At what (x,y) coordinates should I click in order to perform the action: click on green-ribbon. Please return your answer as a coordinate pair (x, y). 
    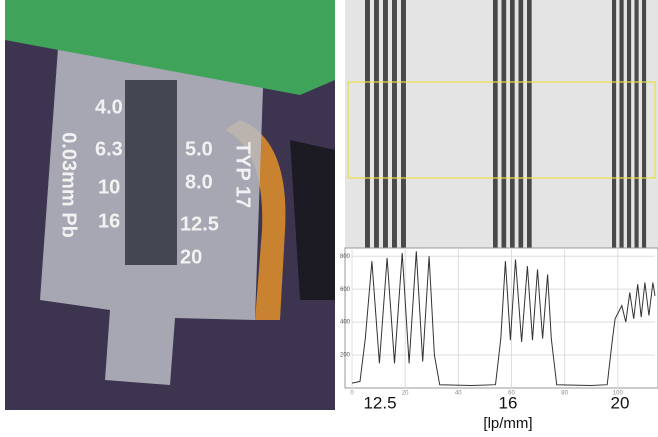
    Looking at the image, I should click on (170, 47).